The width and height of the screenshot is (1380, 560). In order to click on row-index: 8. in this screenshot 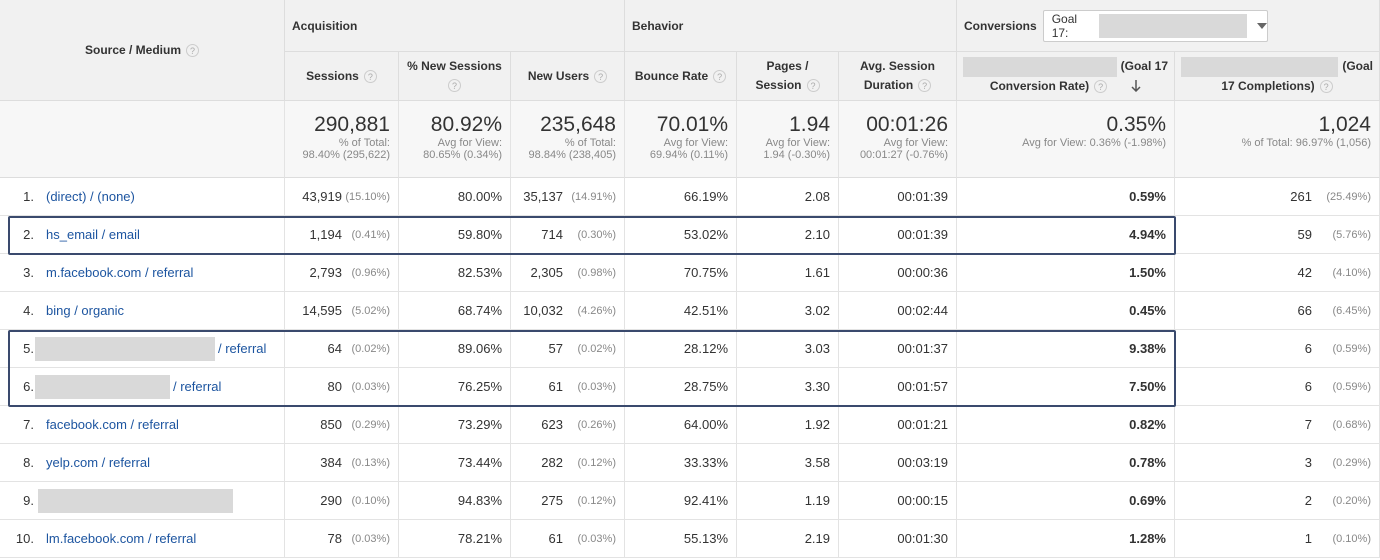, I will do `click(28, 462)`.